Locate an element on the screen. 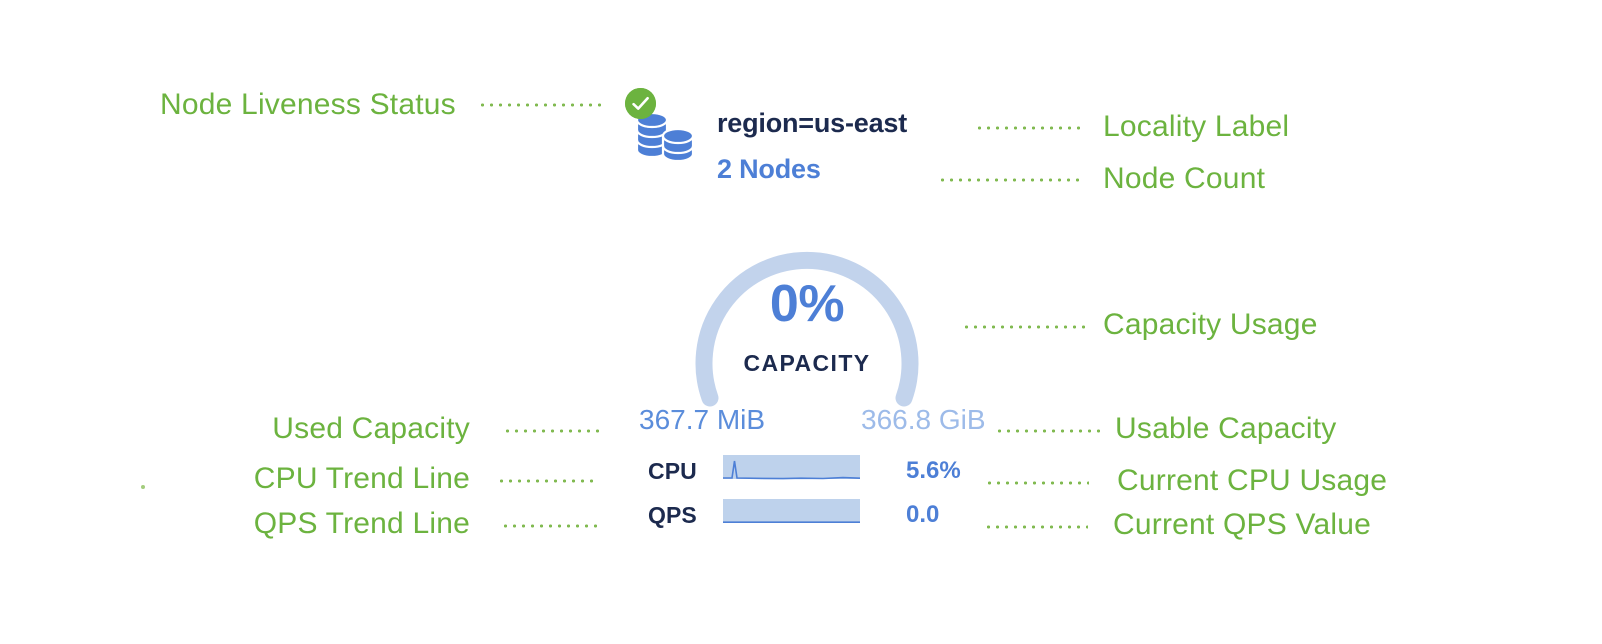 The image size is (1602, 644). stray-dot-decoration is located at coordinates (143, 487).